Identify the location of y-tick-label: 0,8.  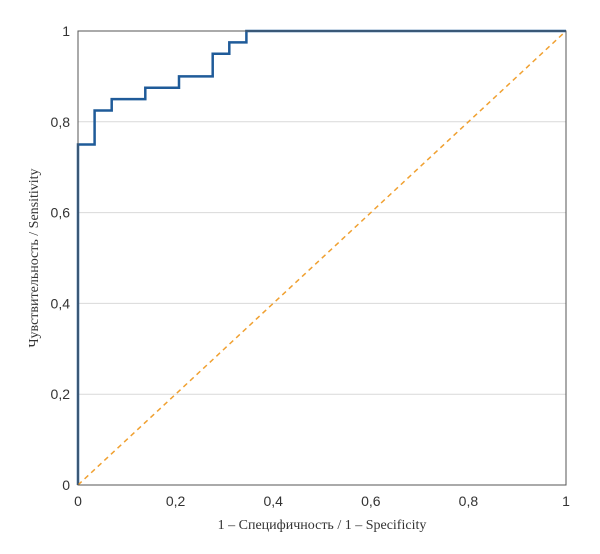
(61, 122).